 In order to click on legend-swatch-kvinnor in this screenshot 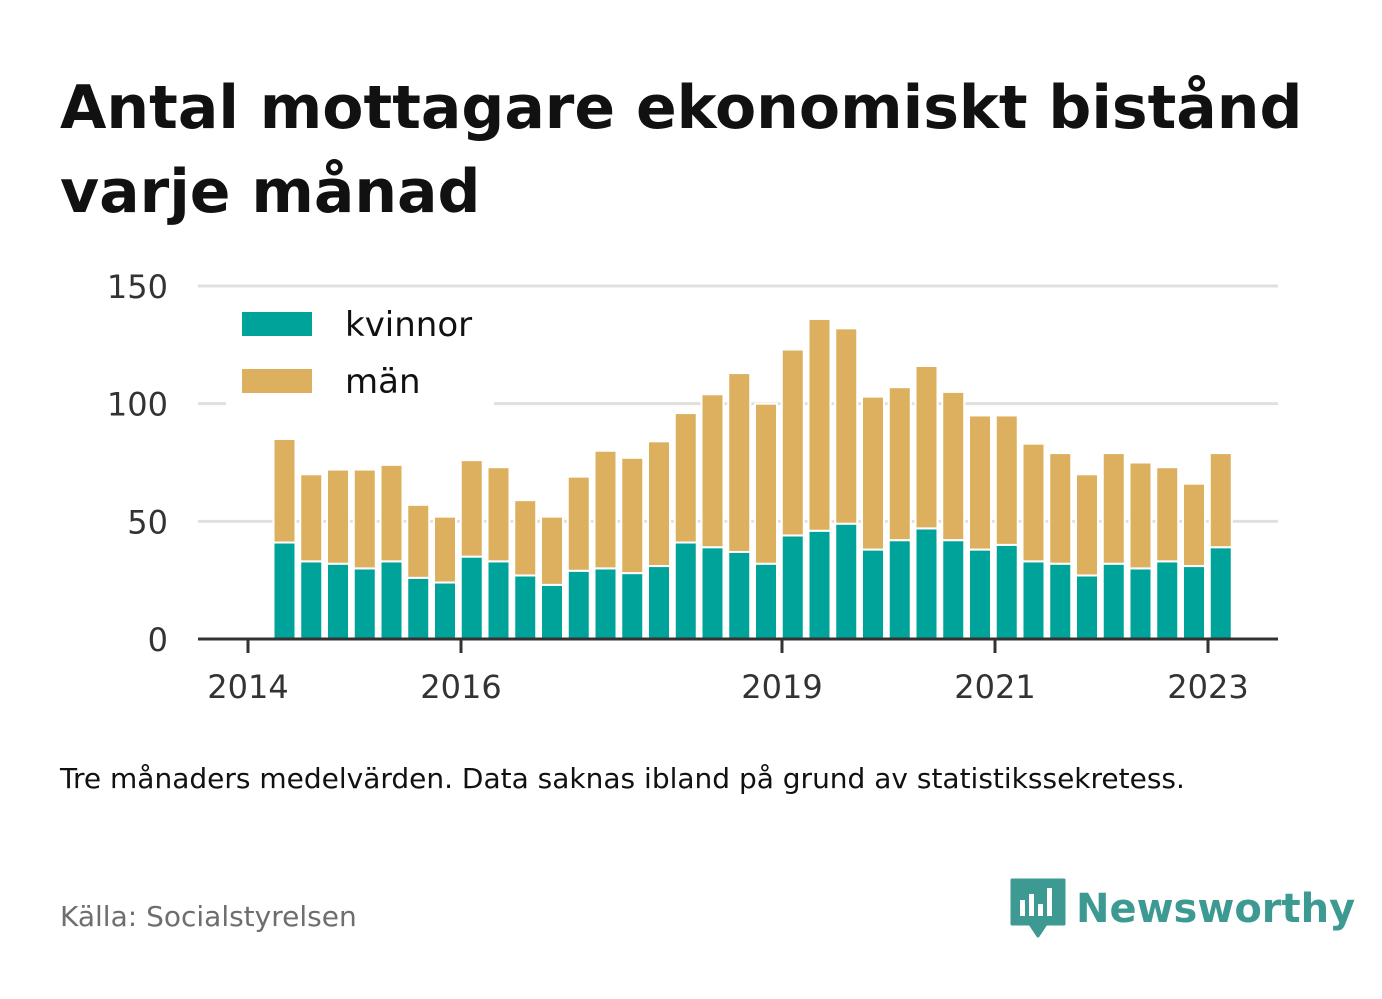, I will do `click(277, 324)`.